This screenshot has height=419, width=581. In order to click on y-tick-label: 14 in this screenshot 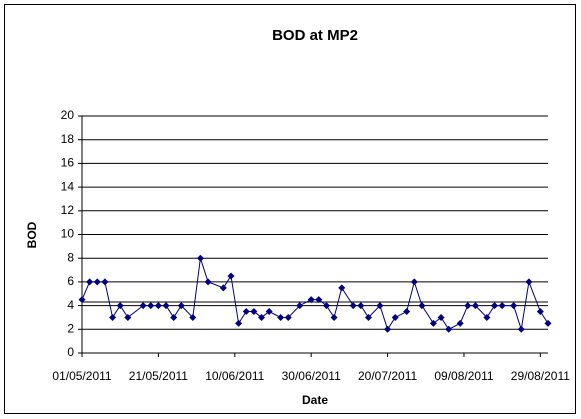, I will do `click(68, 186)`.